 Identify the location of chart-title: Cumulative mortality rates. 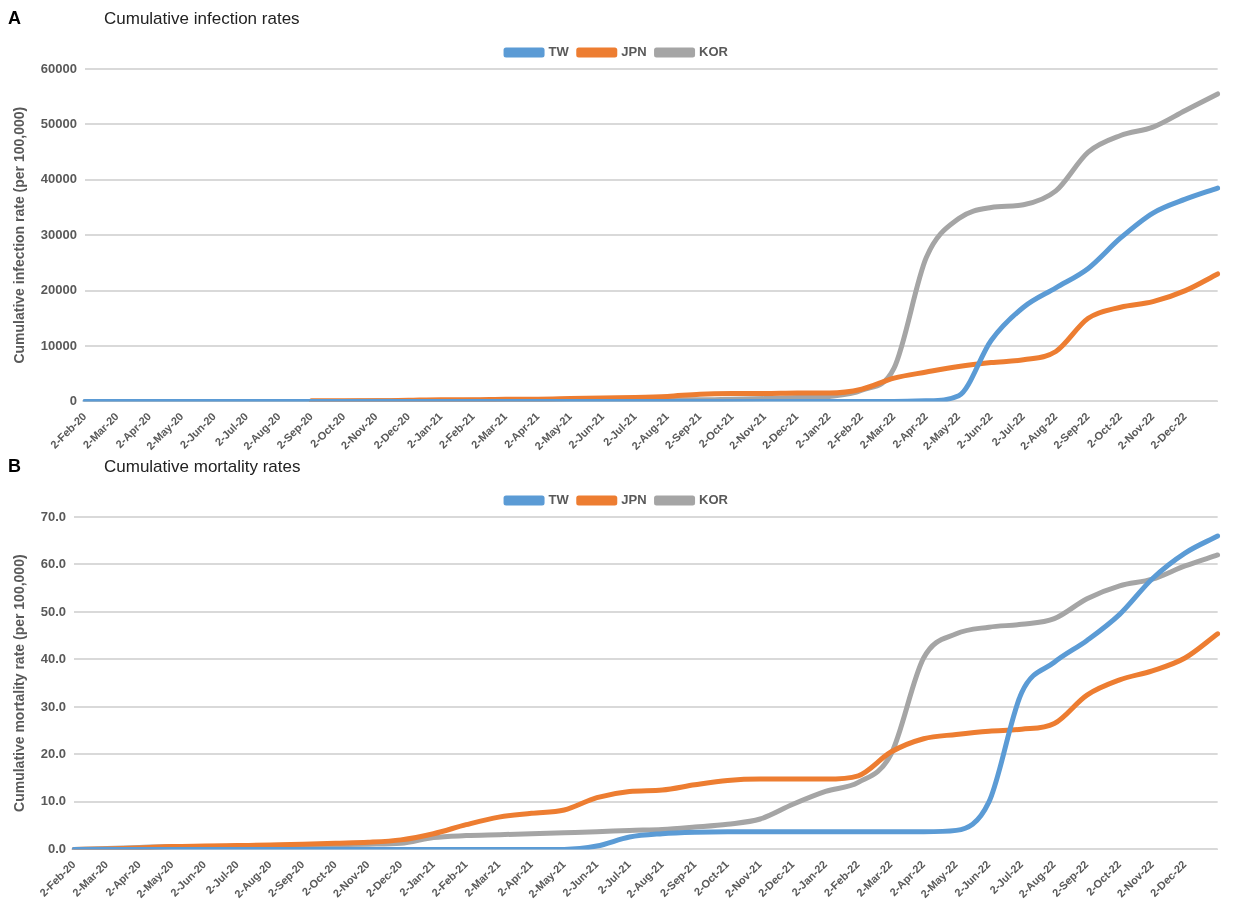
(202, 467).